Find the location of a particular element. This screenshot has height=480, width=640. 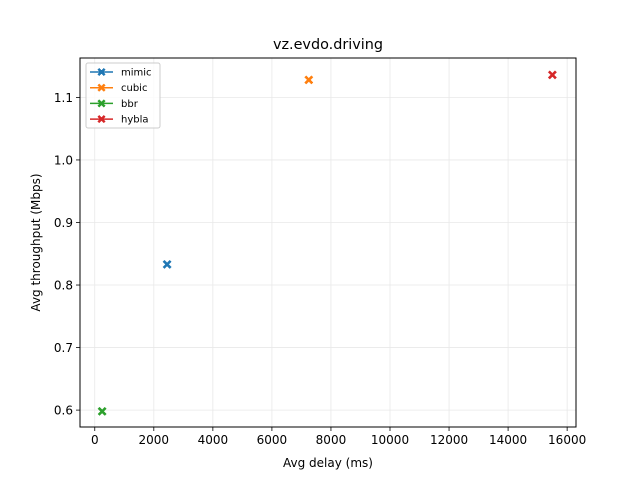

legend-label-mimic: mimic is located at coordinates (136, 73).